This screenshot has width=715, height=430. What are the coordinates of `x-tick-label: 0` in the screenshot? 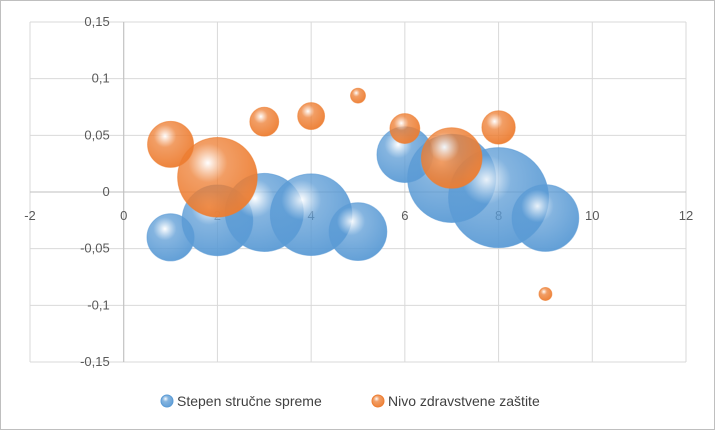 It's located at (123, 215).